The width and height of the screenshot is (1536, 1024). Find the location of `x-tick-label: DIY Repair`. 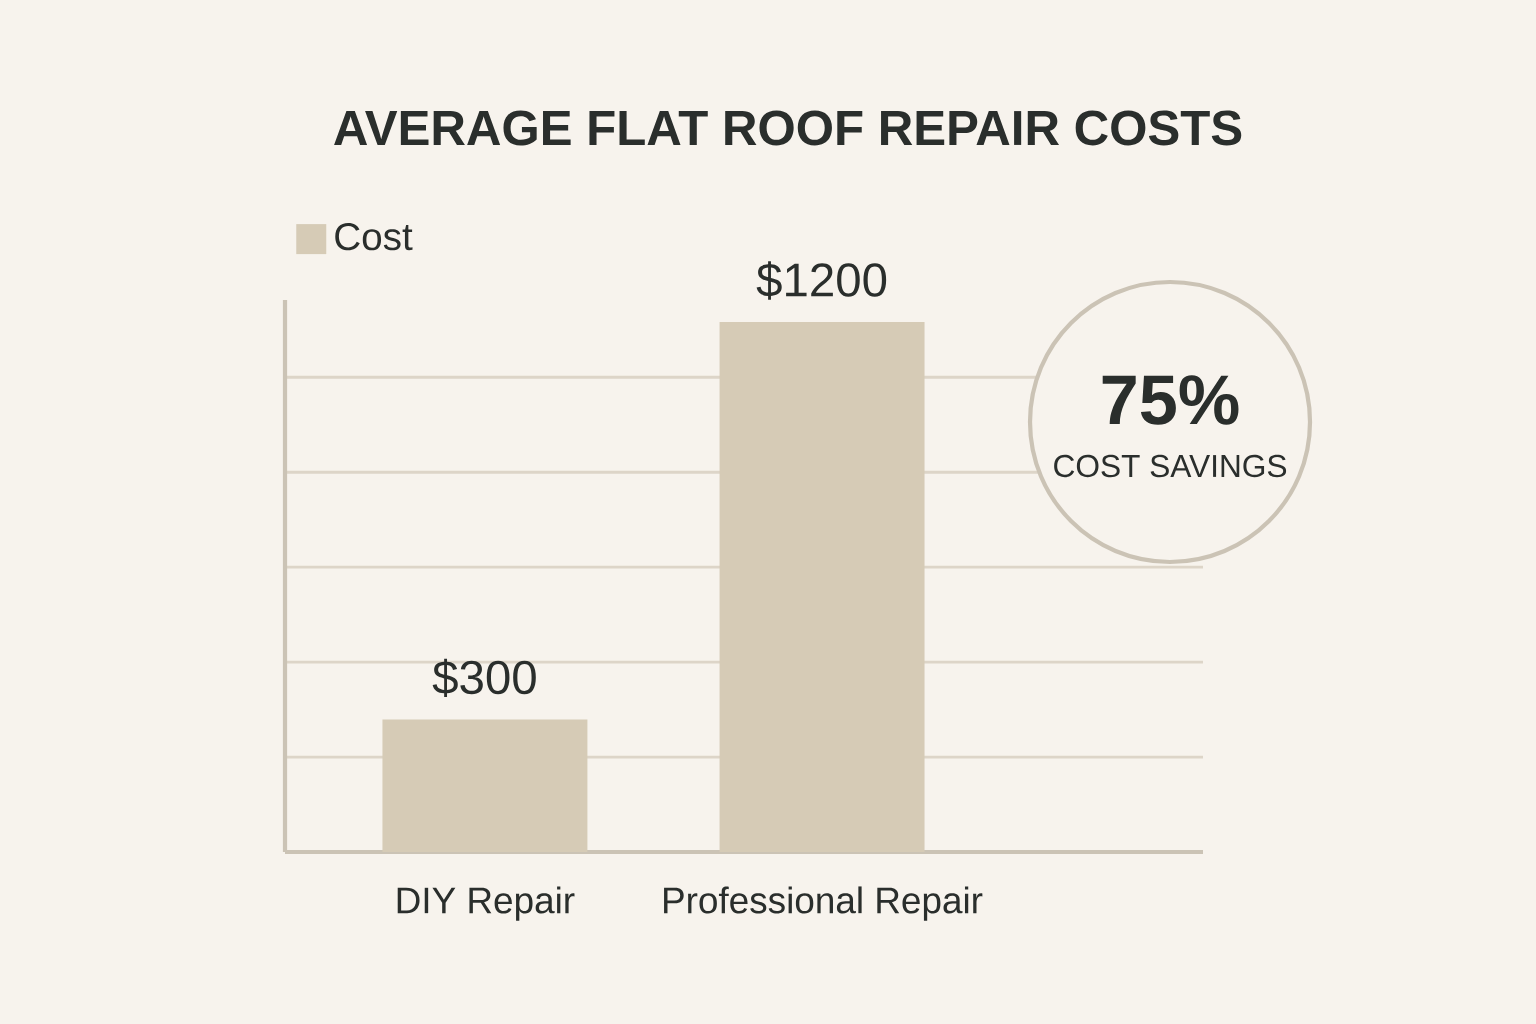

x-tick-label: DIY Repair is located at coordinates (486, 903).